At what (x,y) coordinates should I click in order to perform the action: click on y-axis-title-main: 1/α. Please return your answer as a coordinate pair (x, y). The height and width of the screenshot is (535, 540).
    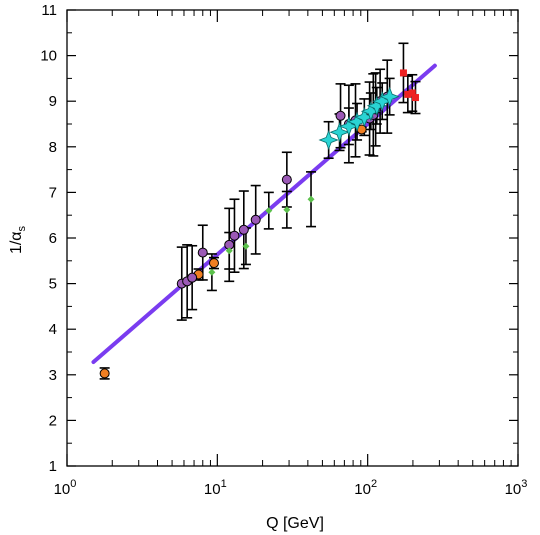
    Looking at the image, I should click on (16, 242).